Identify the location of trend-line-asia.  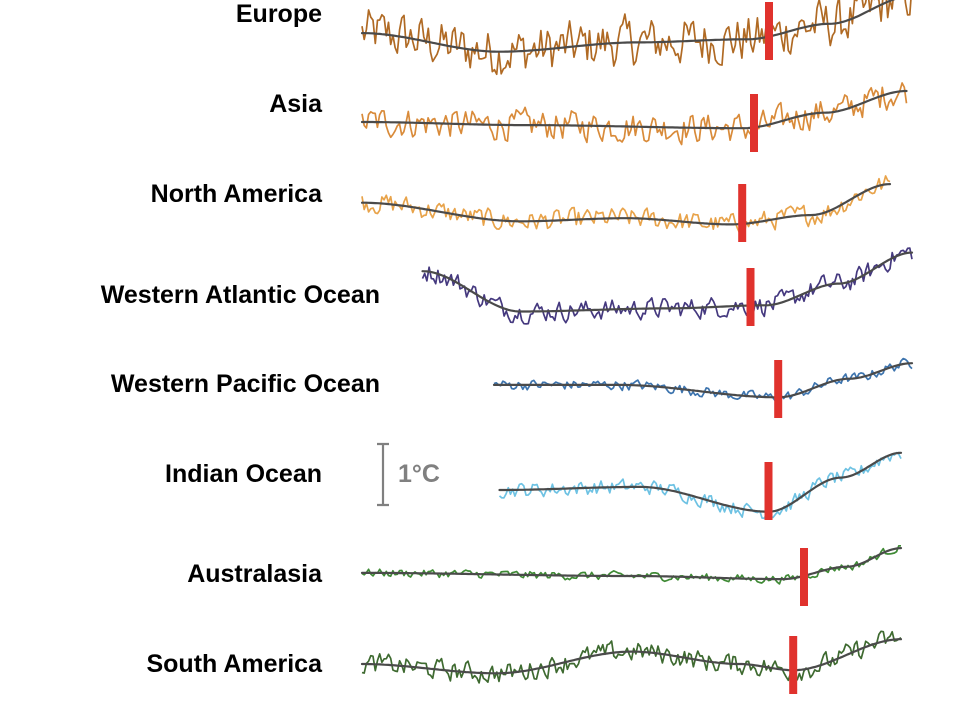
(634, 109).